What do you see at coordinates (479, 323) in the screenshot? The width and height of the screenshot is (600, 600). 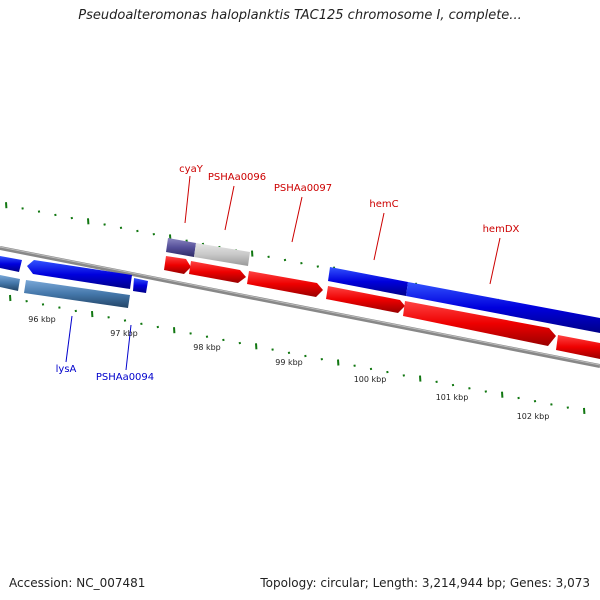 I see `gene-arrow-red-hemDX` at bounding box center [479, 323].